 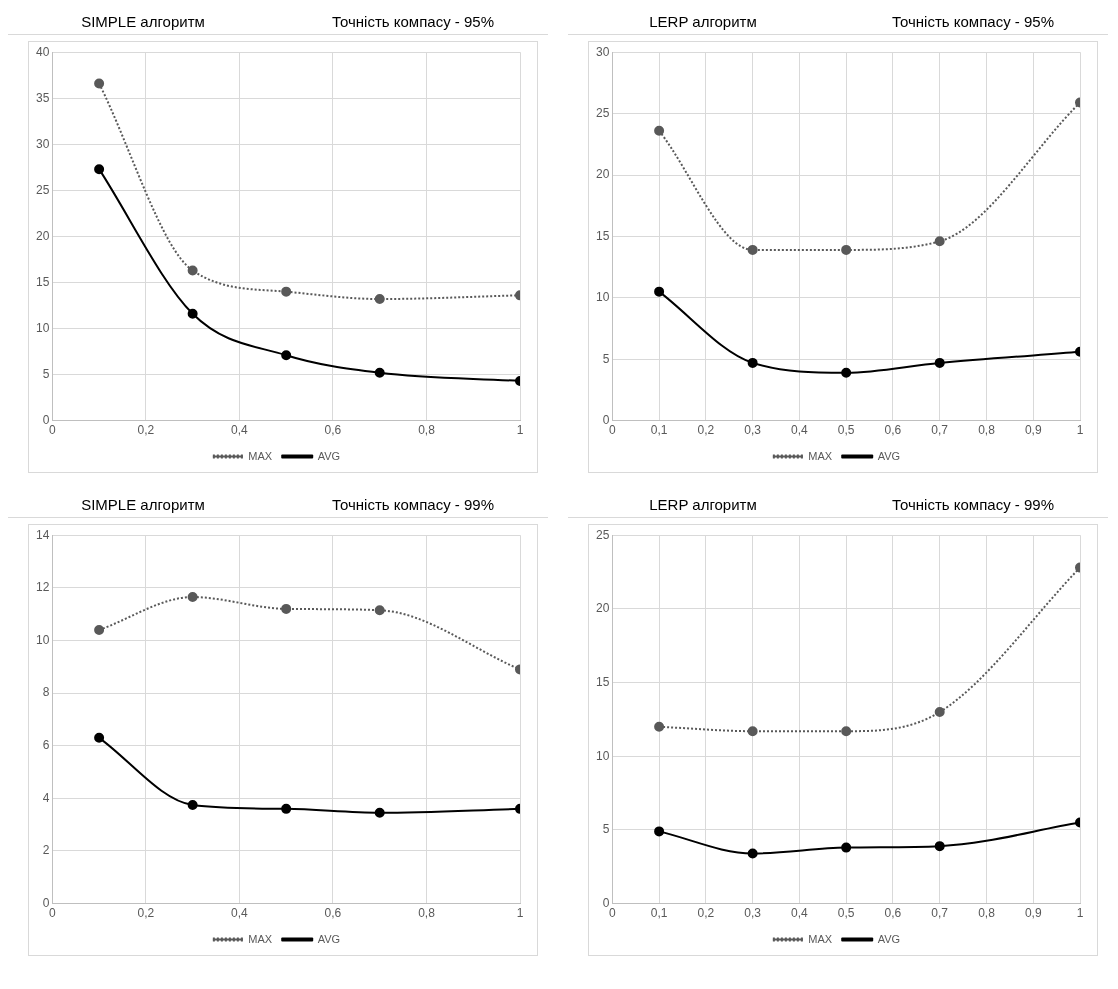 I want to click on y-tick-label: 2, so click(x=46, y=850).